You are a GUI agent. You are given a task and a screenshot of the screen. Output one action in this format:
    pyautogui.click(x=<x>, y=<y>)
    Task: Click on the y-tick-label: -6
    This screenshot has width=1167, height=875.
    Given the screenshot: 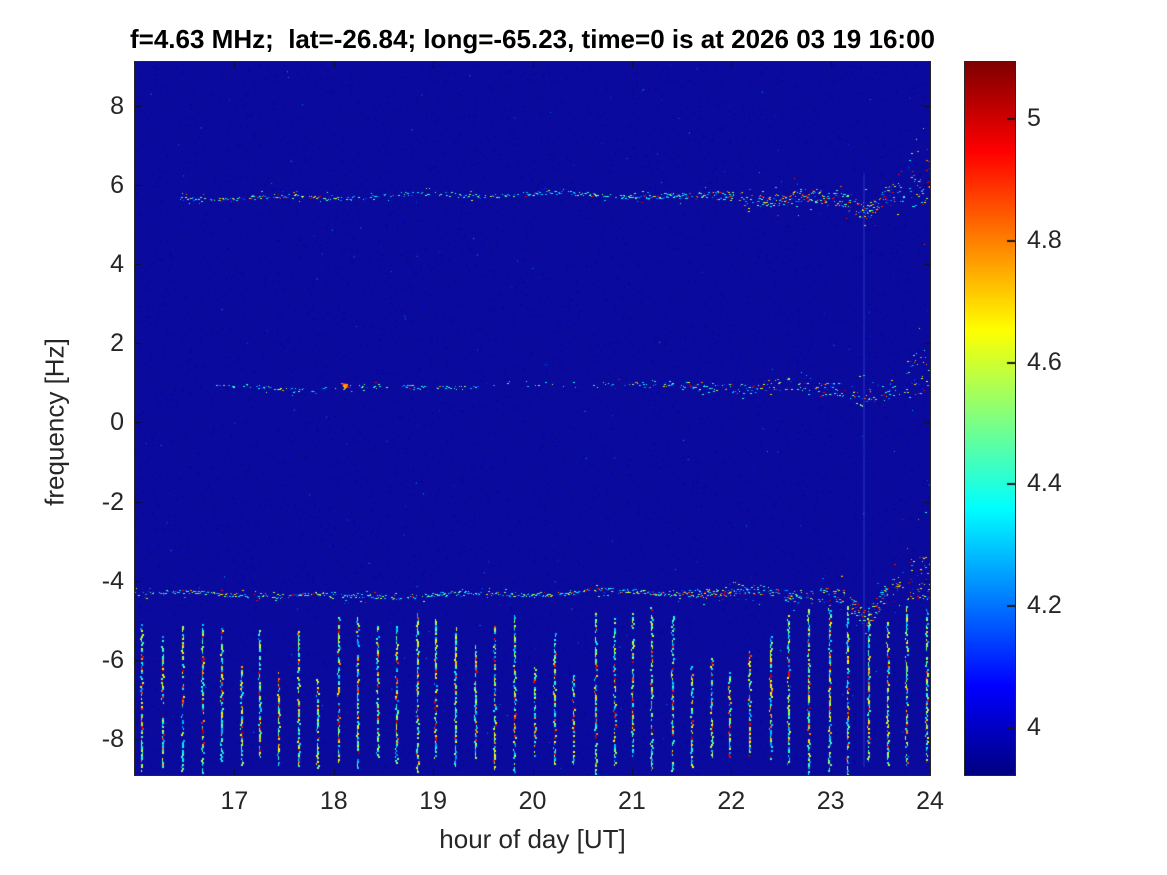 What is the action you would take?
    pyautogui.click(x=112, y=660)
    